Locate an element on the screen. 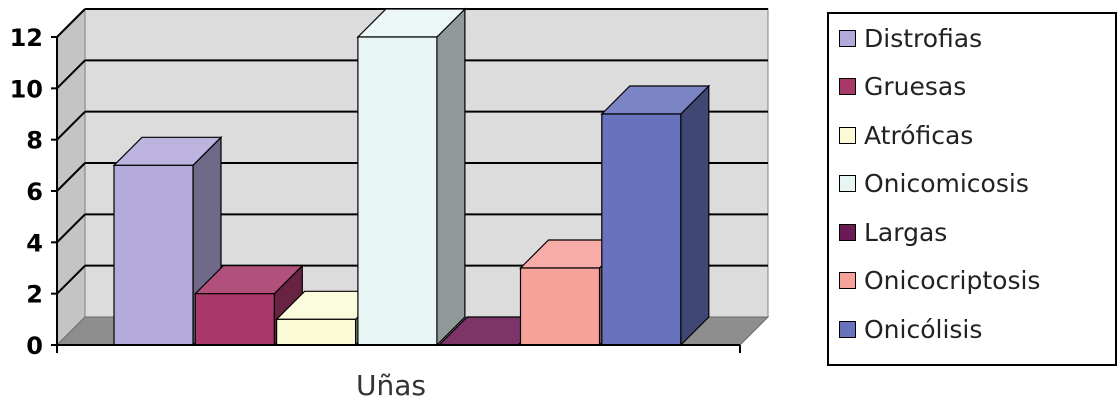 Image resolution: width=1119 pixels, height=407 pixels. legend-label: Gruesas is located at coordinates (915, 86).